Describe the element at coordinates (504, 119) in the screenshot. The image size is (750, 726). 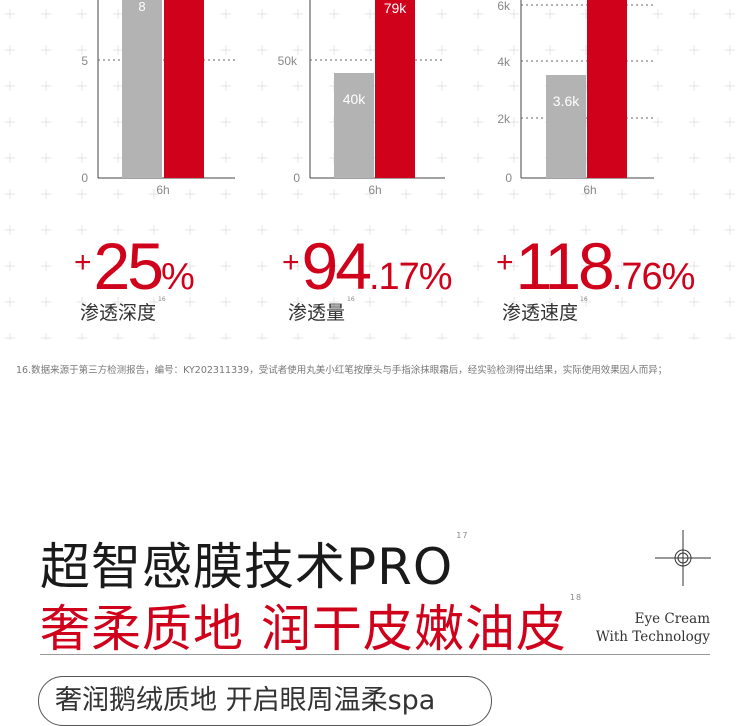
I see `ytick-label: 2k` at that location.